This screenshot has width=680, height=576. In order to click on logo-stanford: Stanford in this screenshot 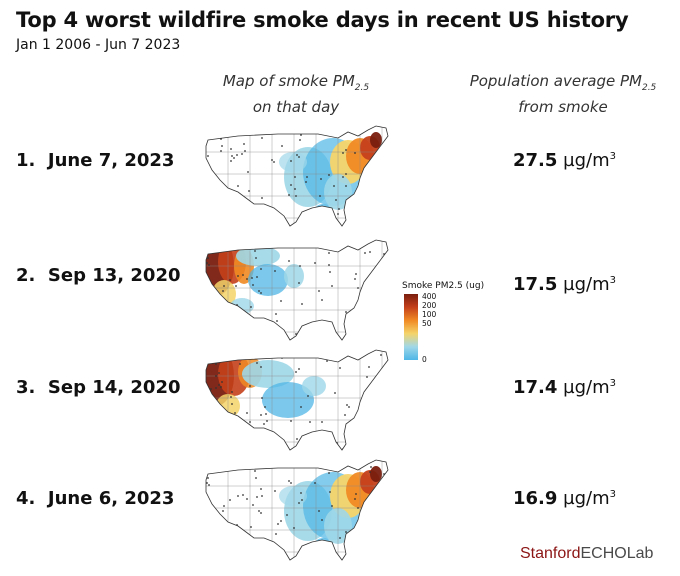, I will do `click(550, 553)`.